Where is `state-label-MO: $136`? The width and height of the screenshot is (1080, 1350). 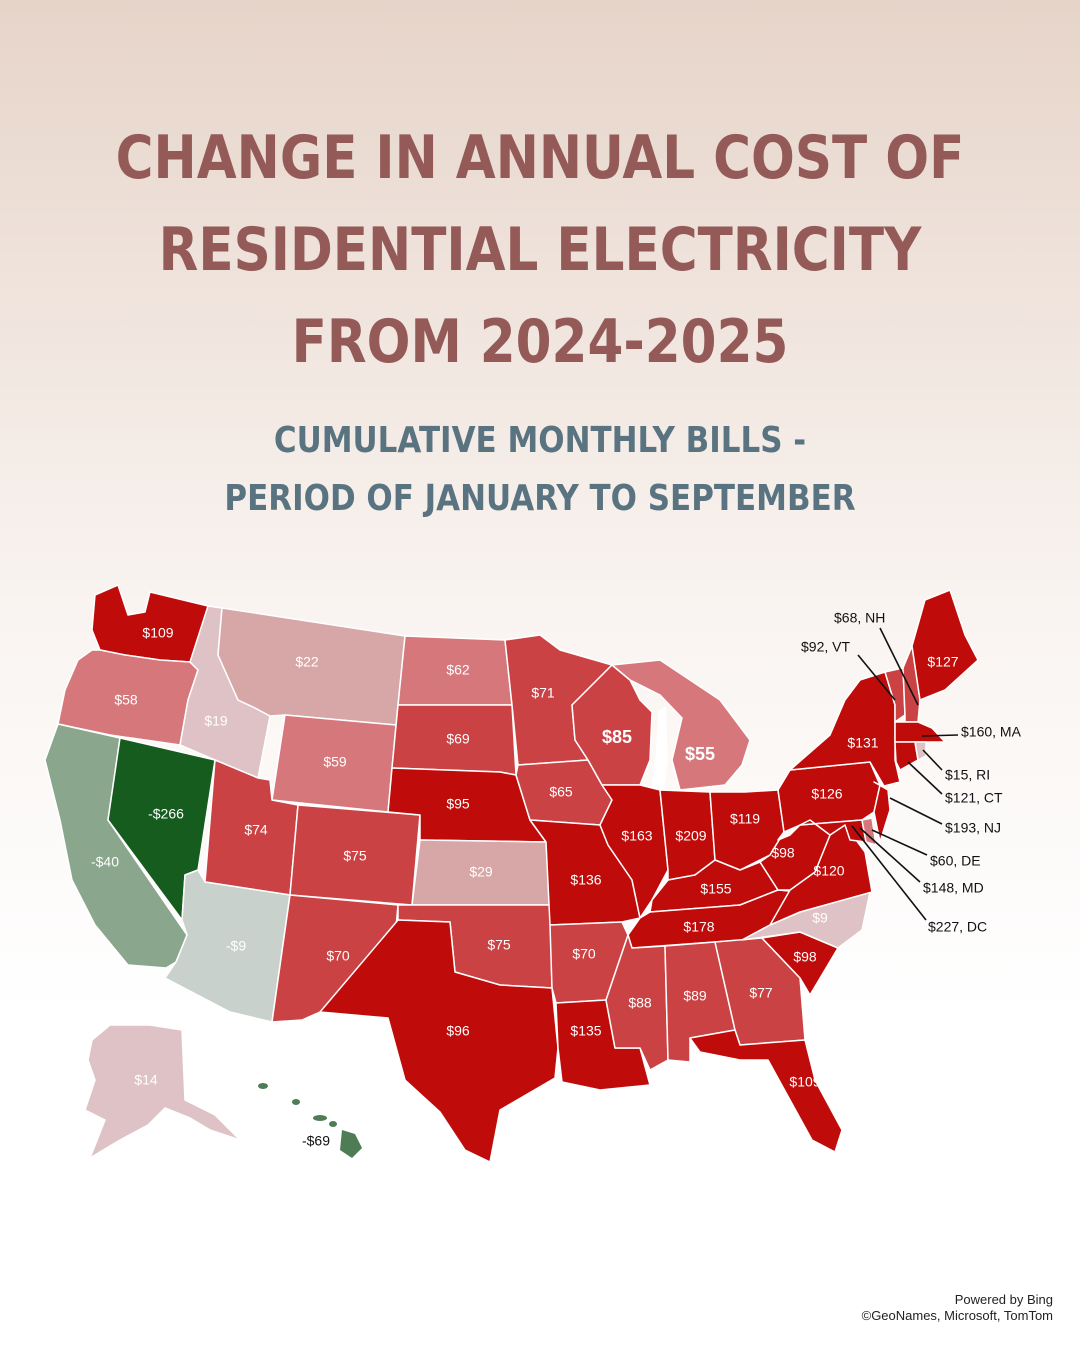
state-label-MO: $136 is located at coordinates (585, 880).